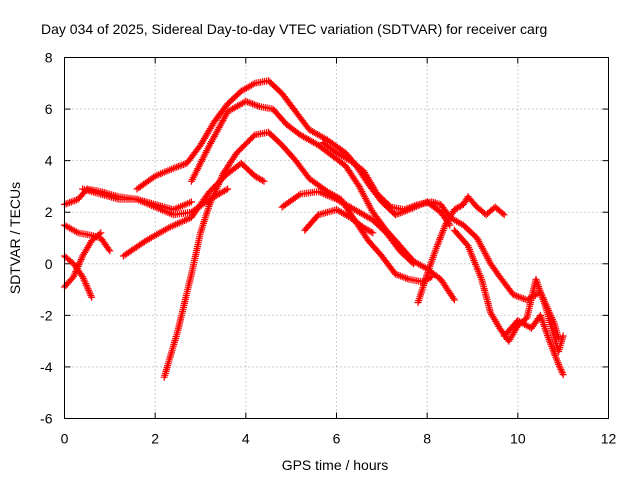  Describe the element at coordinates (46, 419) in the screenshot. I see `y-tick-label: -6` at that location.